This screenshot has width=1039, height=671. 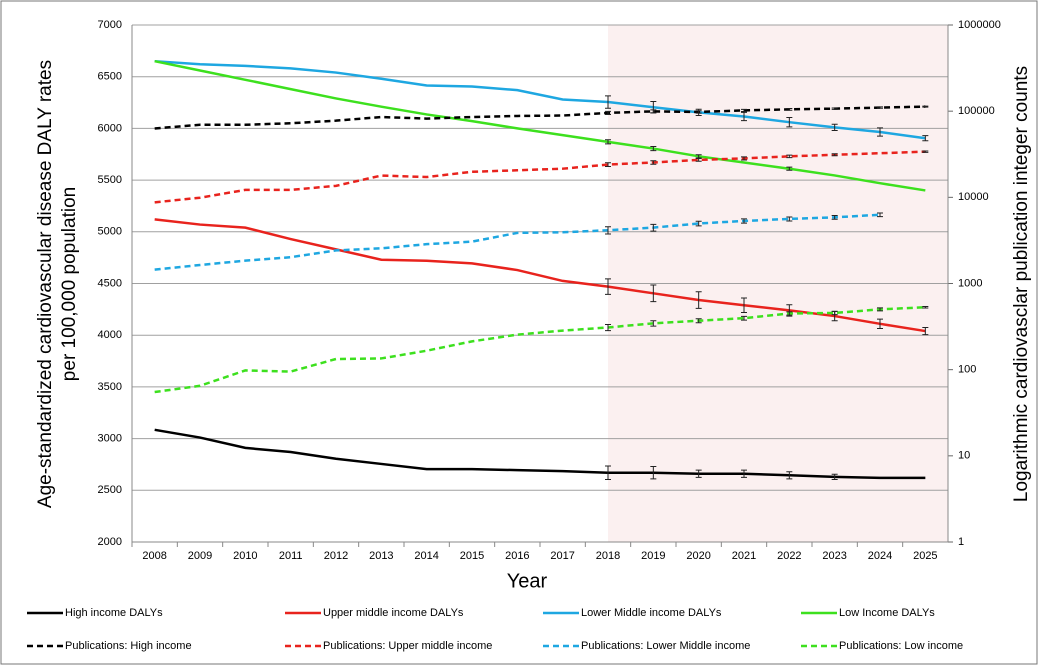 I want to click on y-tick-label: 3000, so click(x=110, y=439).